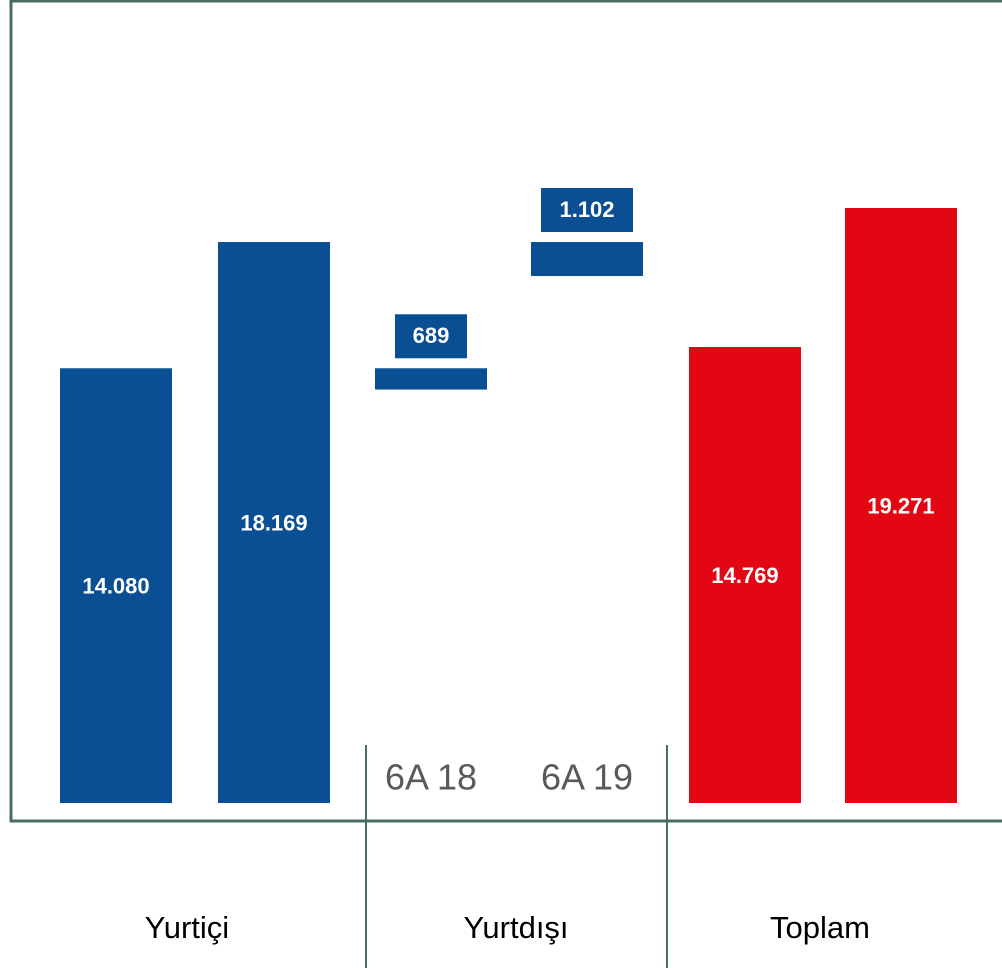 The height and width of the screenshot is (968, 1002). Describe the element at coordinates (431, 777) in the screenshot. I see `x-tick-label: 6A 18` at that location.